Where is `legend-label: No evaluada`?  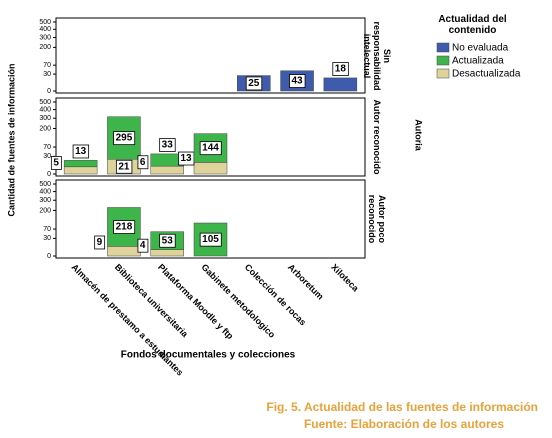 legend-label: No evaluada is located at coordinates (480, 48).